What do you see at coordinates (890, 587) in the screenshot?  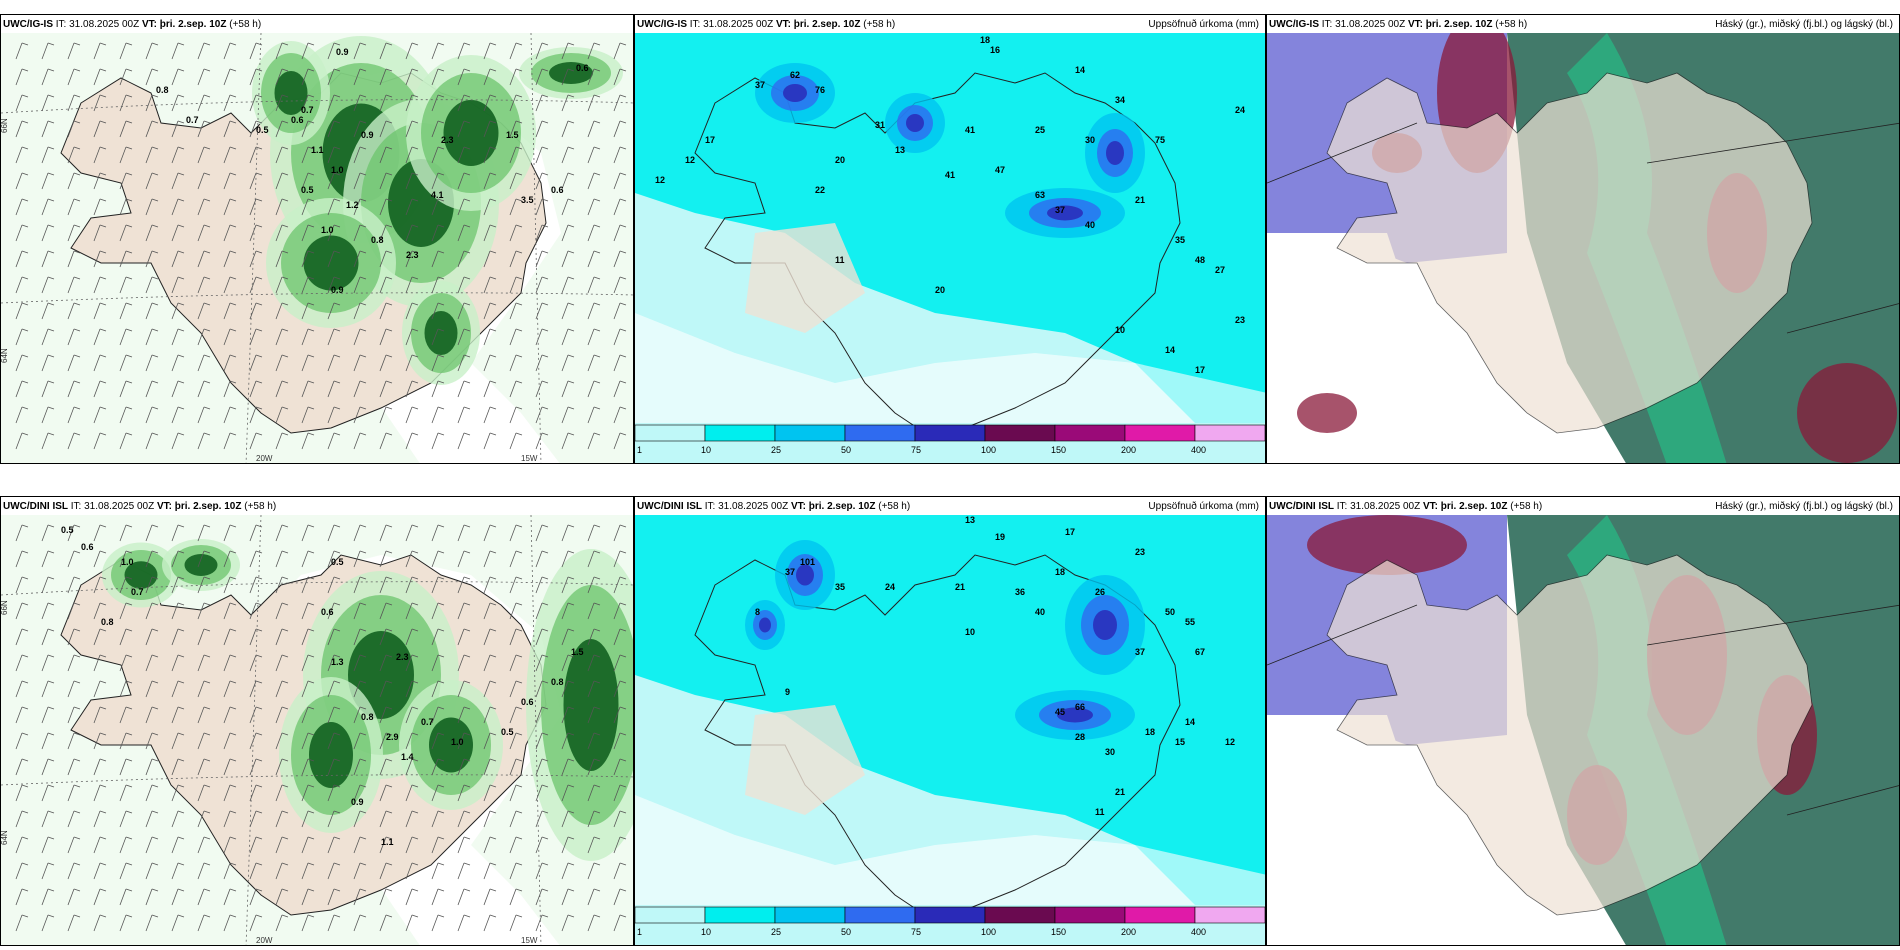 I see `accum-value-label: 24` at bounding box center [890, 587].